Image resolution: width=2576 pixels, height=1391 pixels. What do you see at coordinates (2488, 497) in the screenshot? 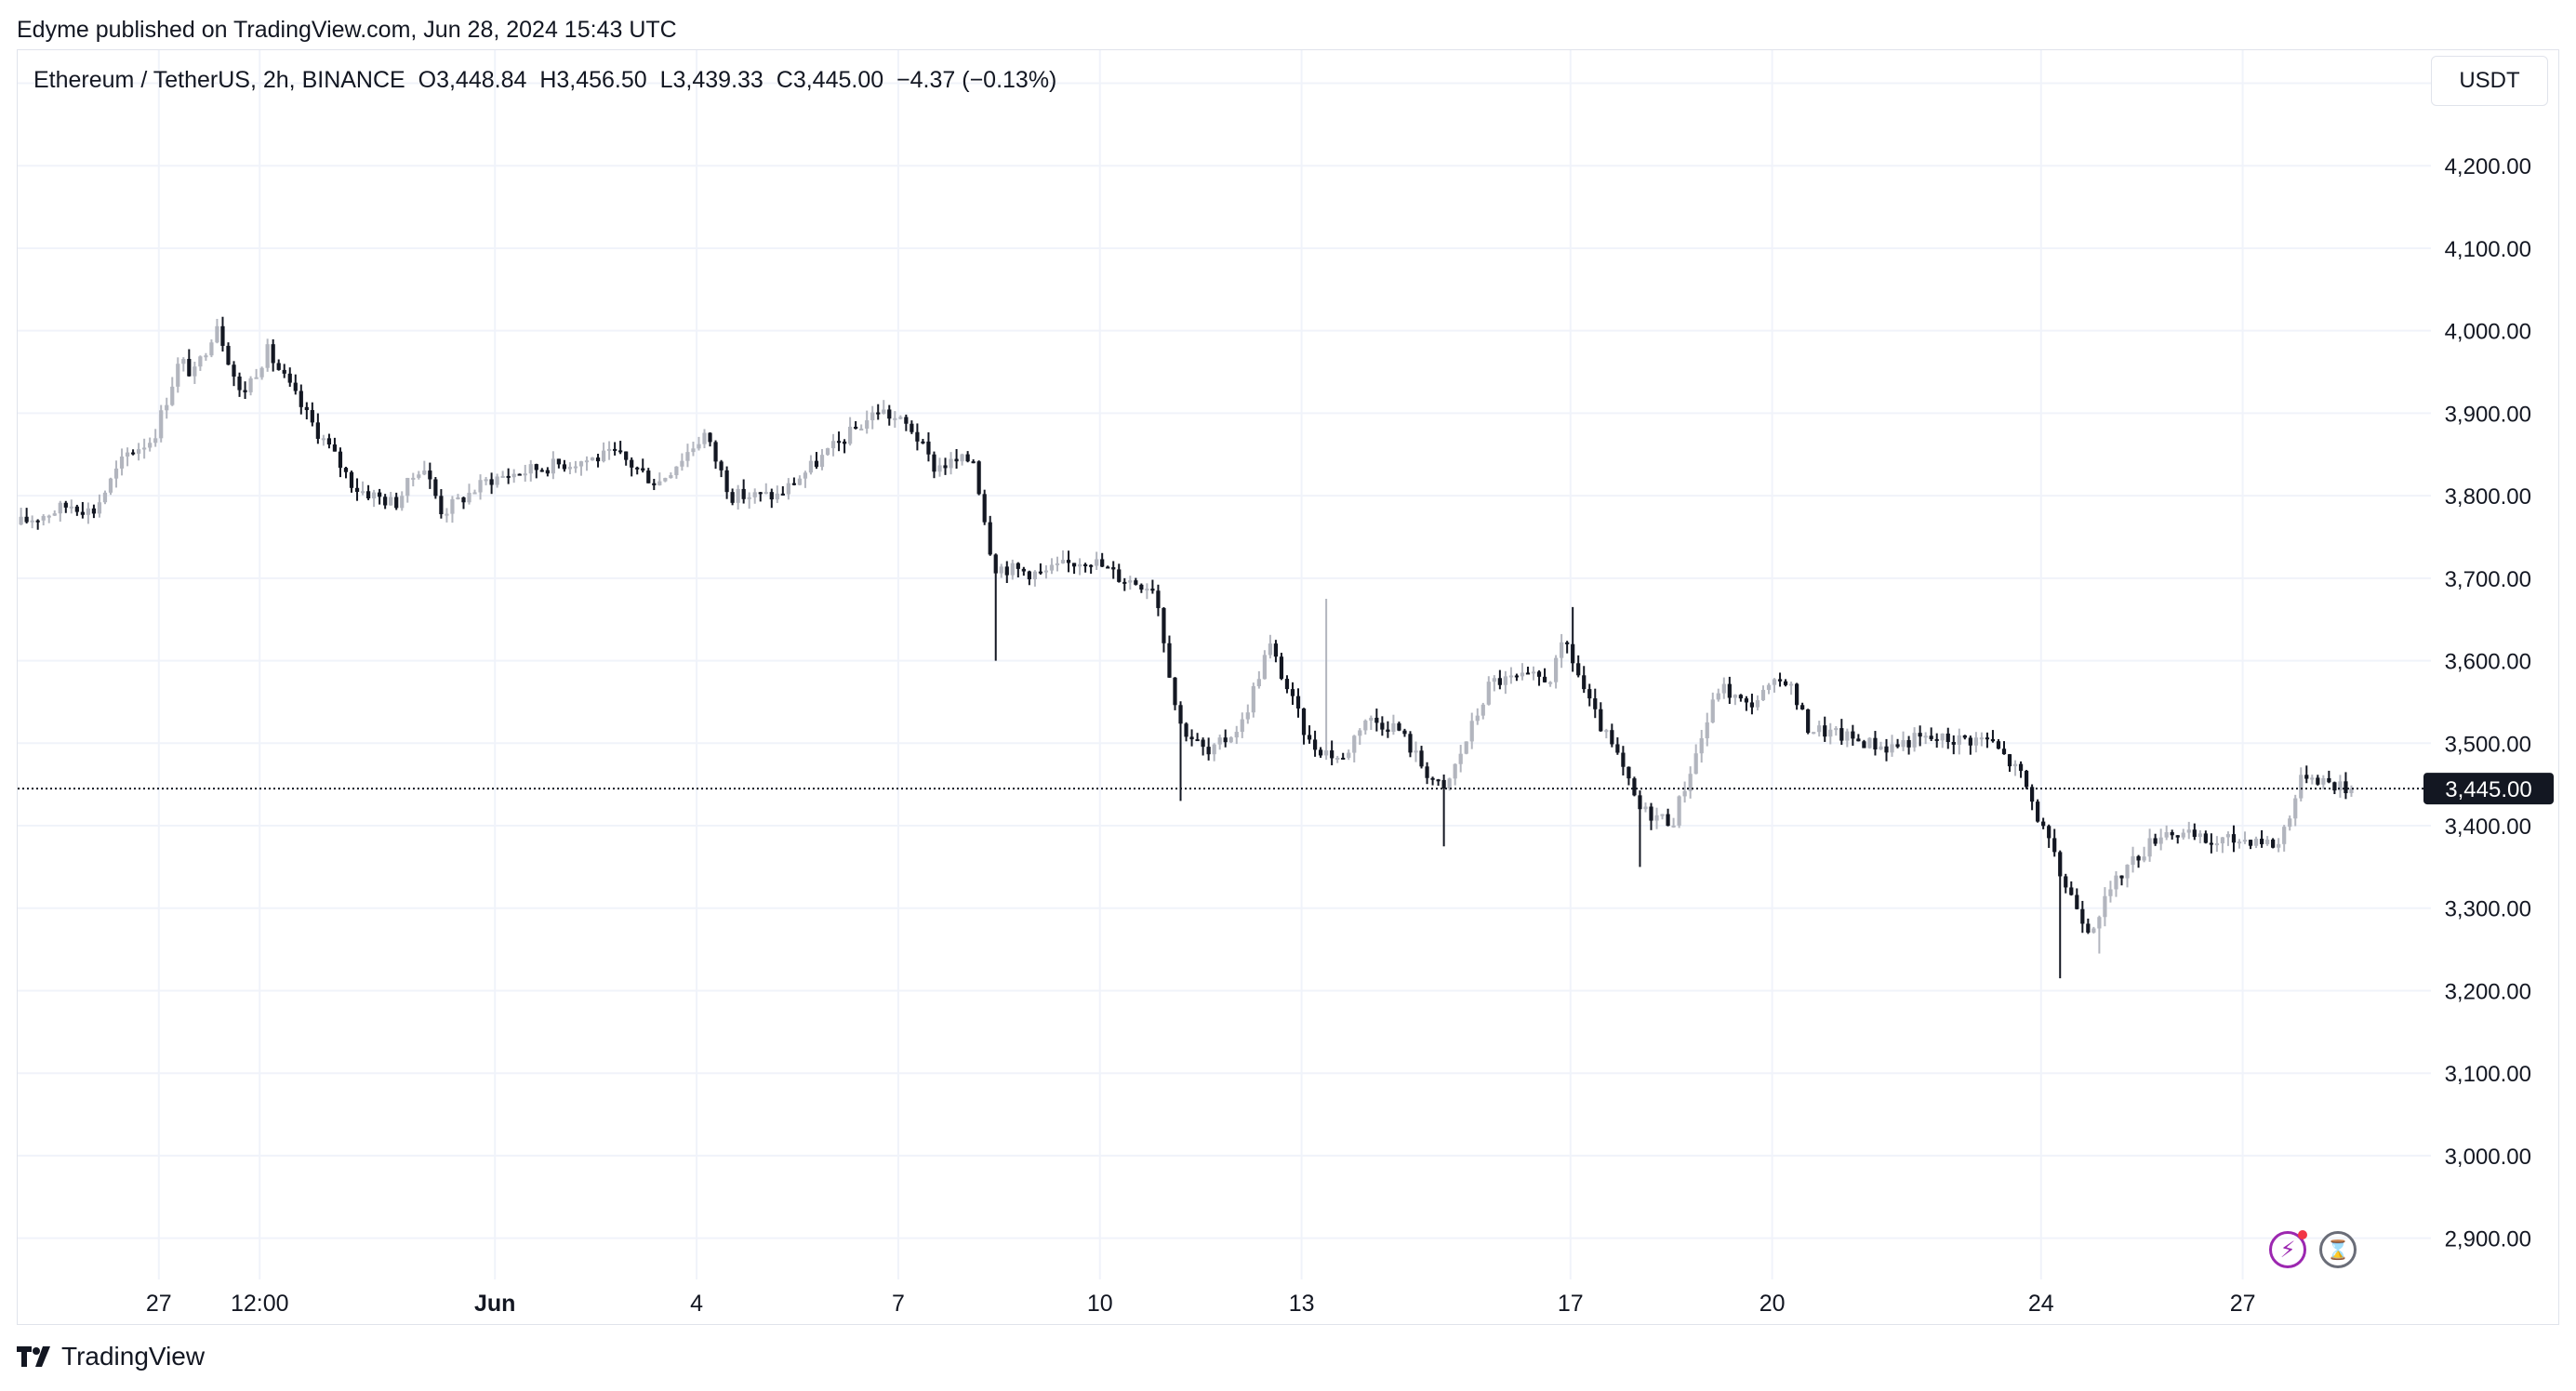
I see `price-tick-label: 3,800.00` at bounding box center [2488, 497].